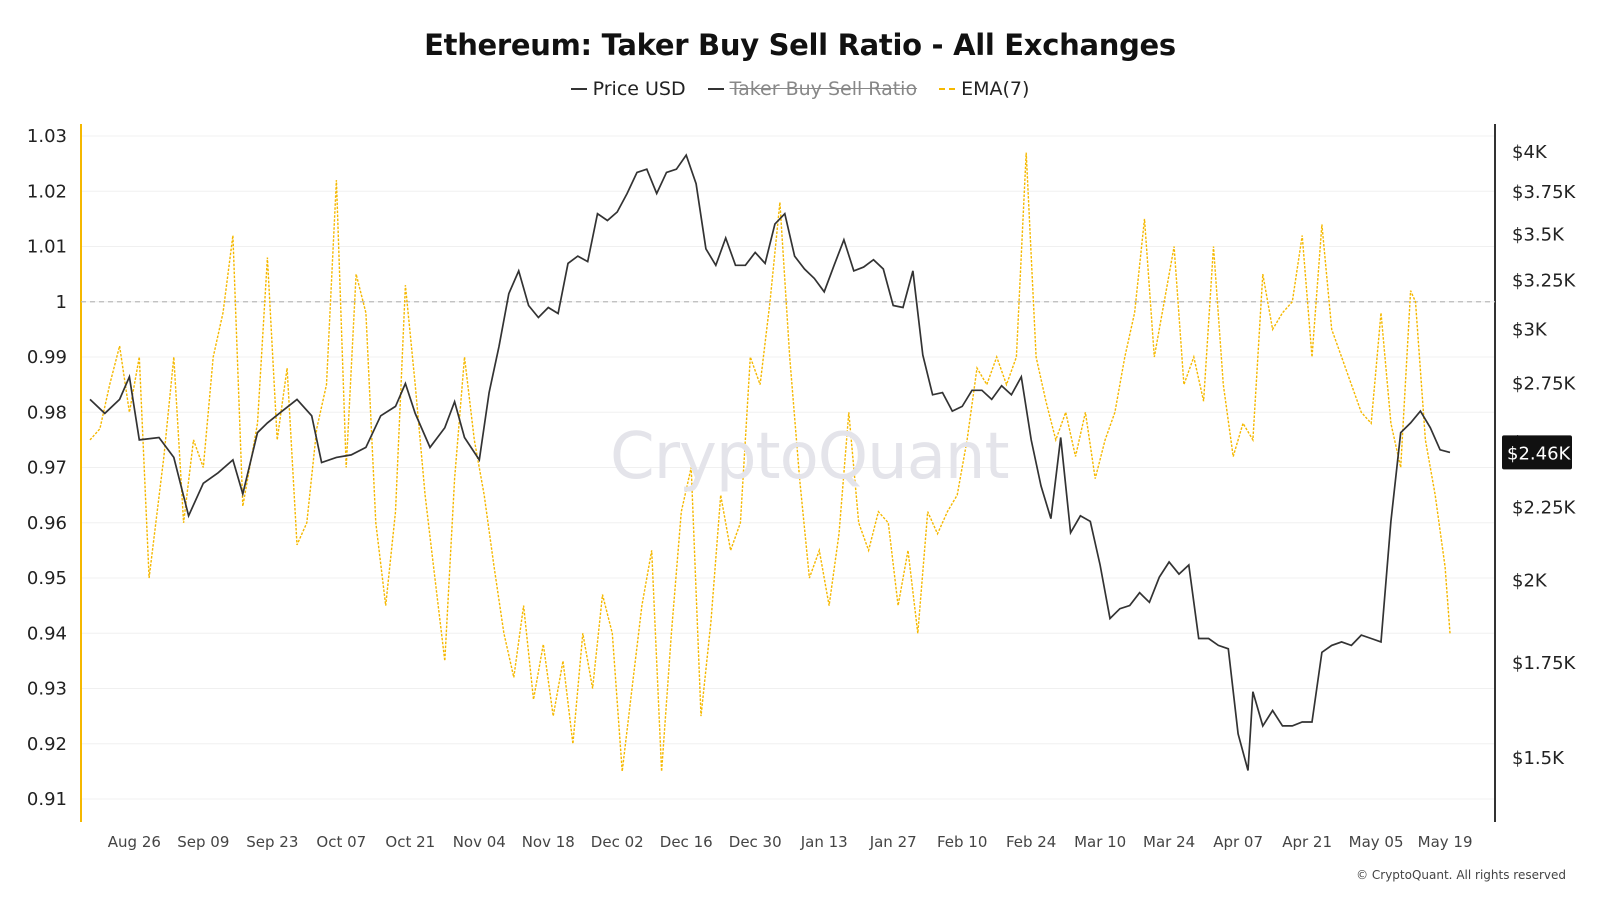 The width and height of the screenshot is (1600, 900). Describe the element at coordinates (823, 89) in the screenshot. I see `legend-label-taker-ratio: Taker Buy Sell Ratio` at that location.